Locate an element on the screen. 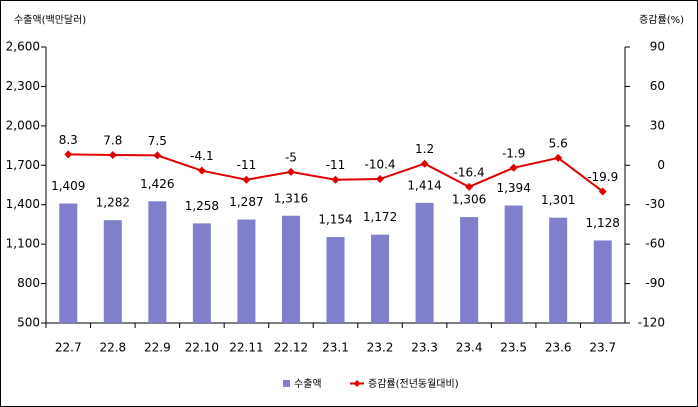 The width and height of the screenshot is (698, 407). line-value-label: -1.9 is located at coordinates (513, 153).